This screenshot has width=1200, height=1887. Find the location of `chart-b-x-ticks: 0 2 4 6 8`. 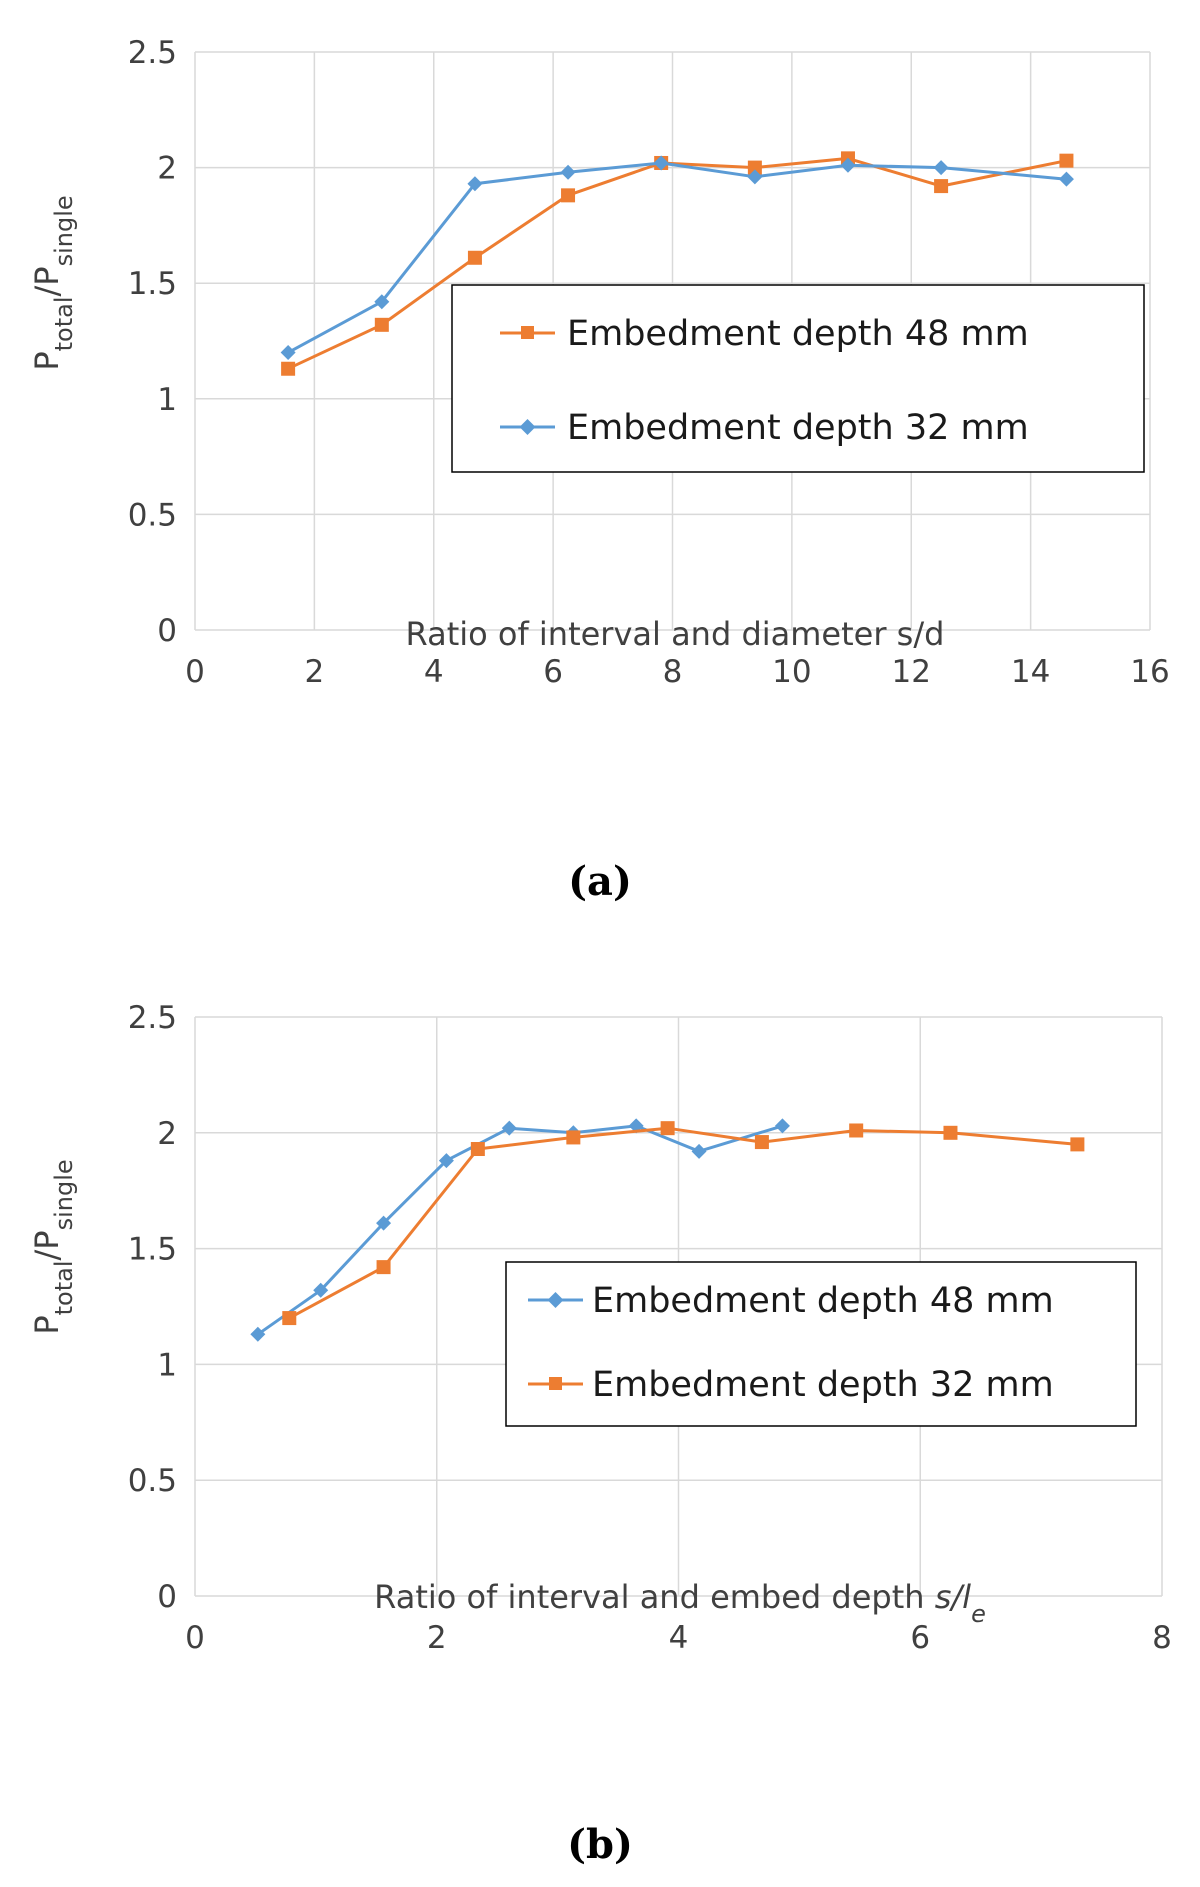

chart-b-x-ticks: 0 2 4 6 8 is located at coordinates (678, 1638).